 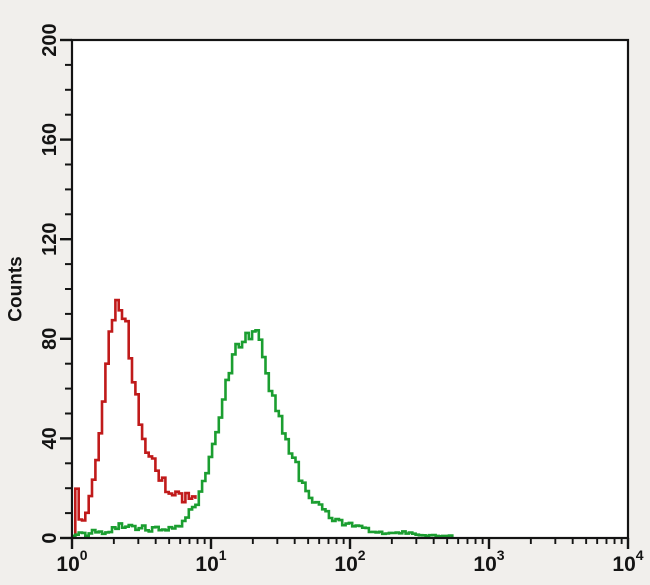 What do you see at coordinates (50, 139) in the screenshot?
I see `y-tick-label: 160` at bounding box center [50, 139].